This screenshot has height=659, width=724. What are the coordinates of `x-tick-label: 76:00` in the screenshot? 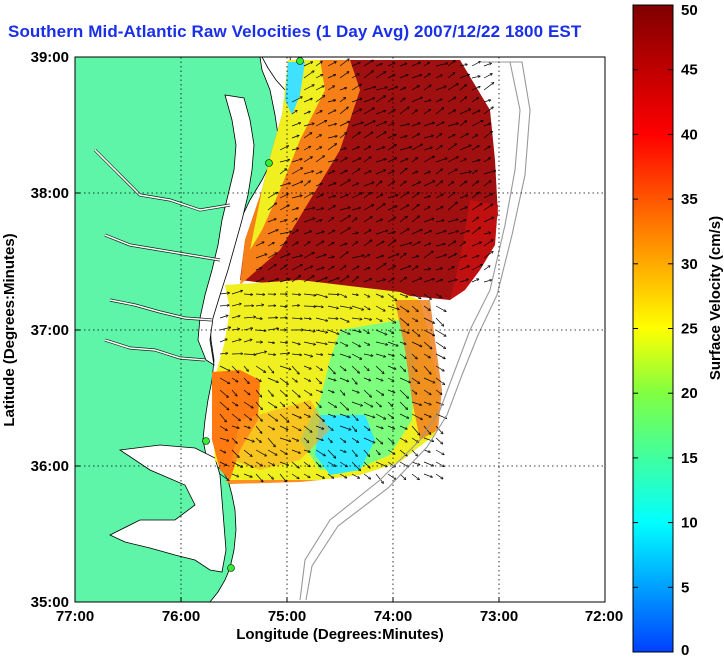 It's located at (181, 616).